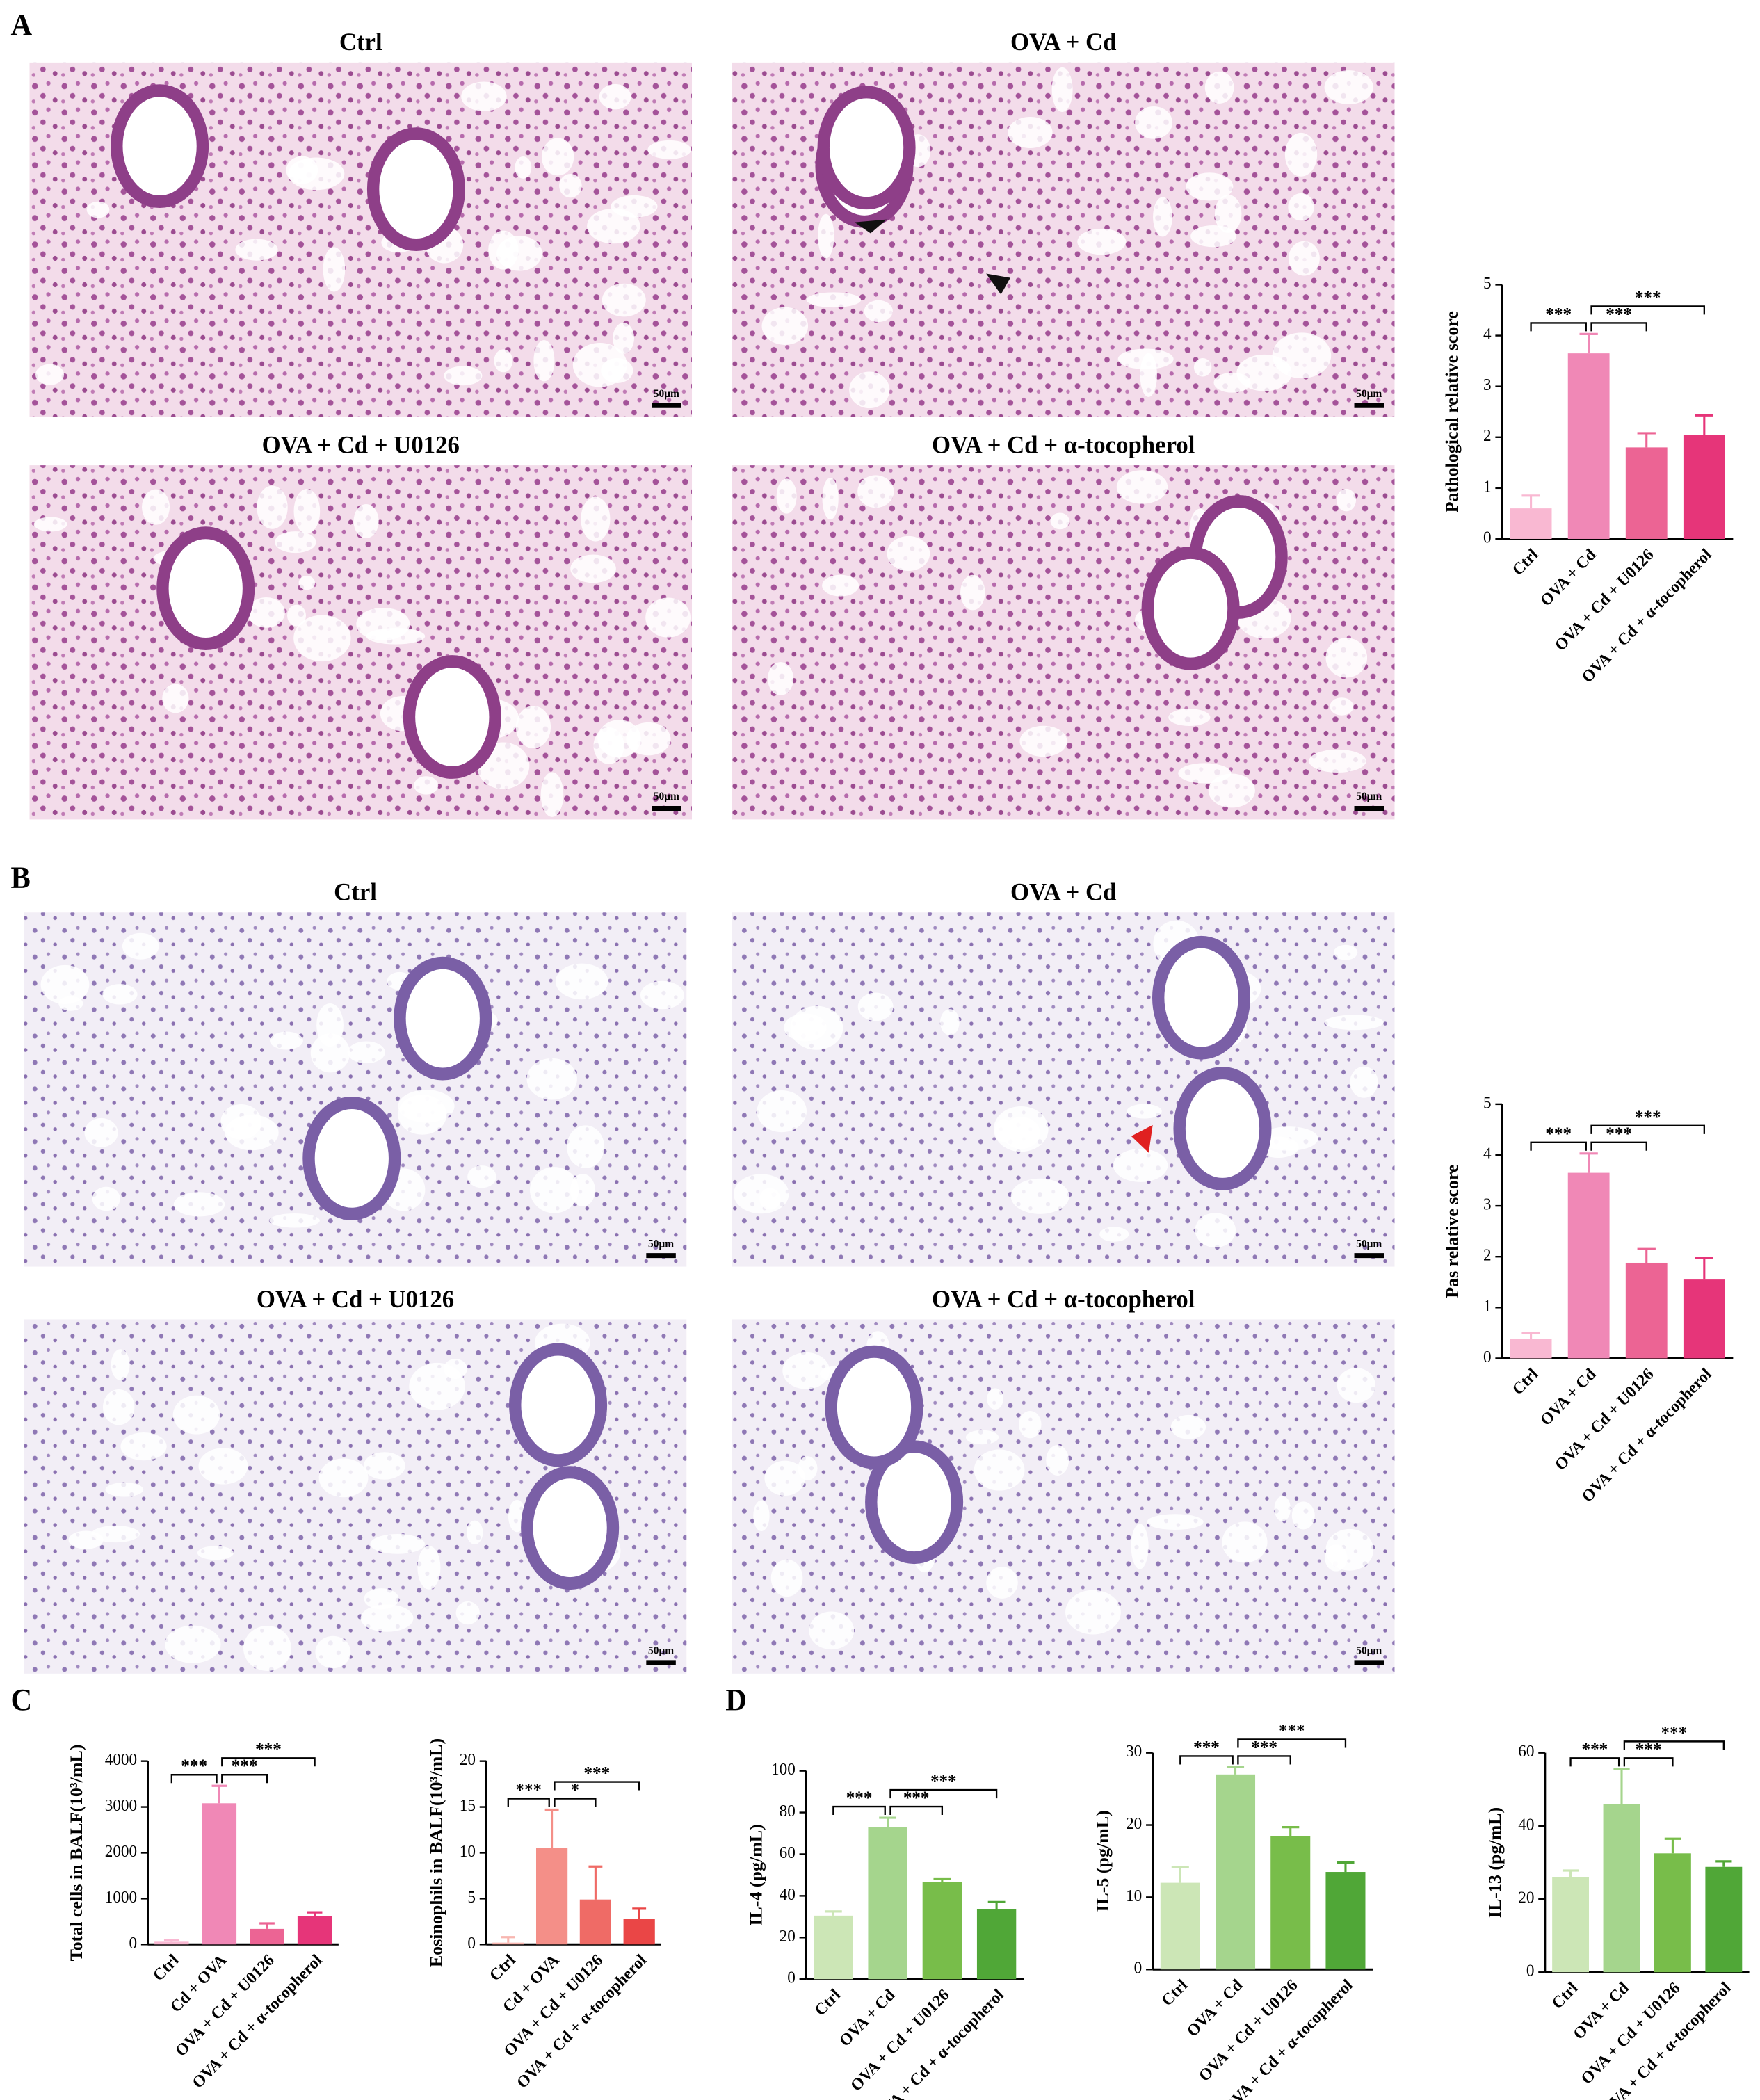  I want to click on micrograph-title: Ctrl, so click(355, 892).